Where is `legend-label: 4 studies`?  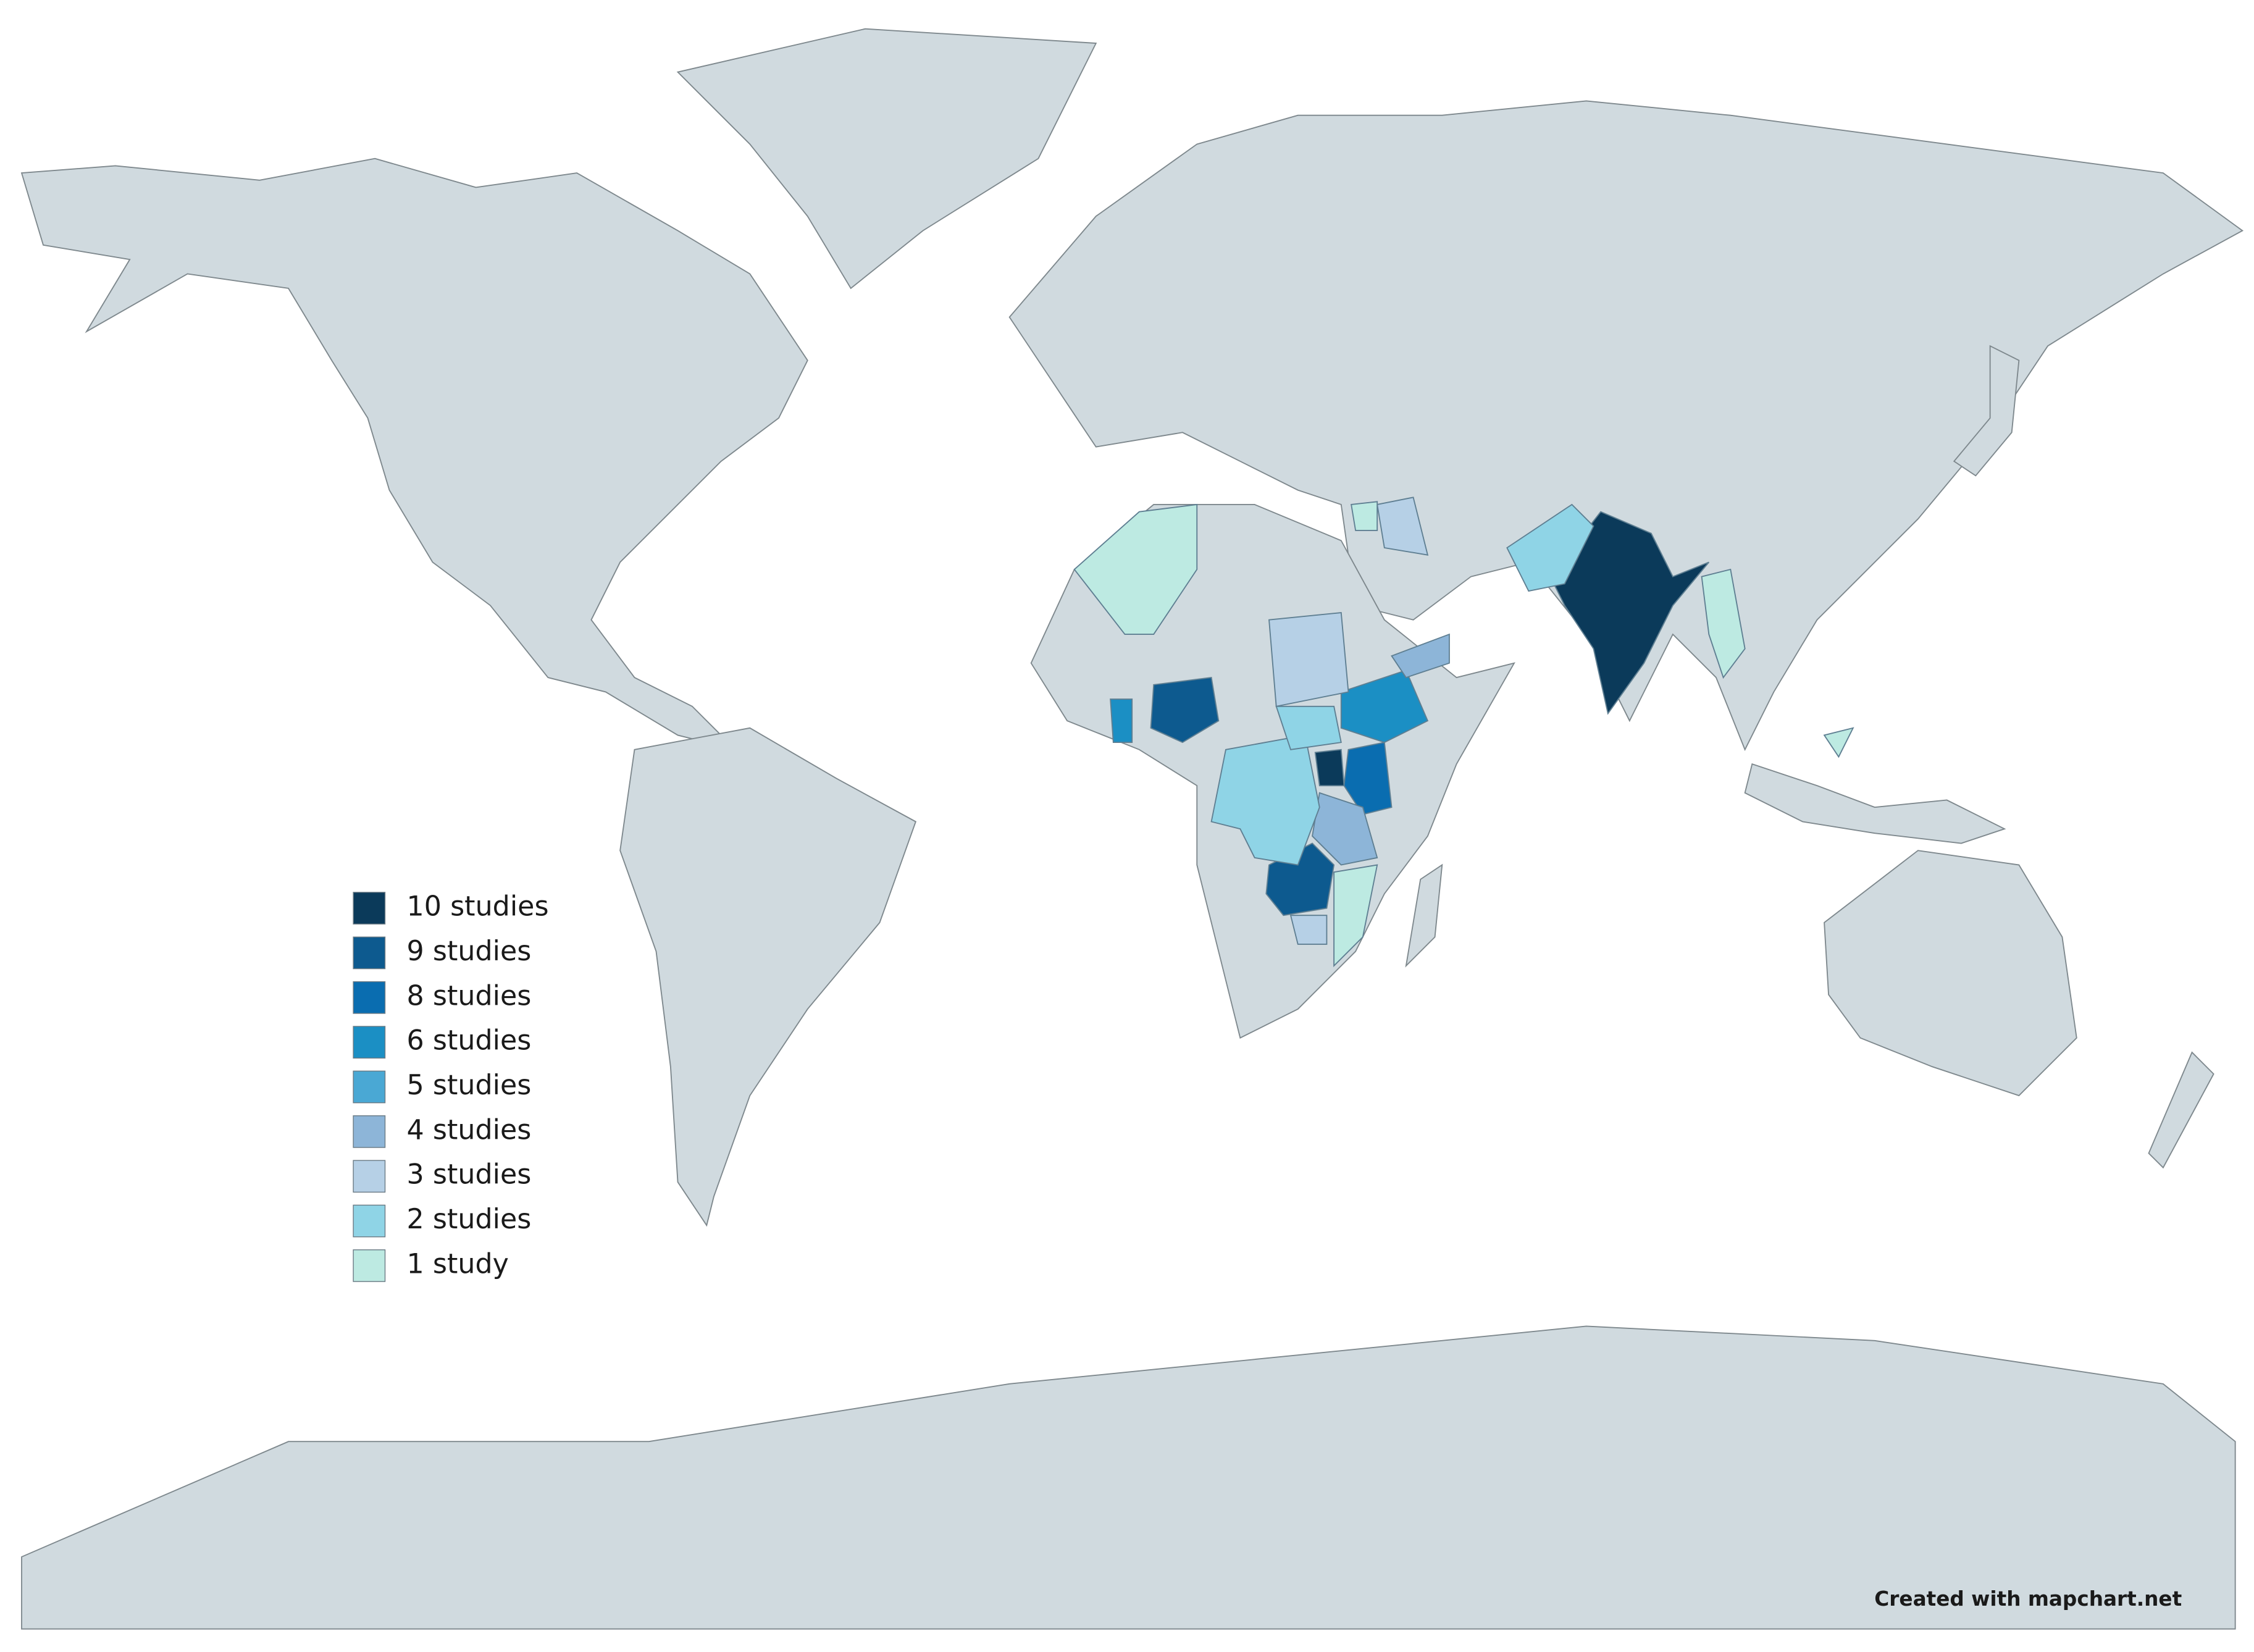 legend-label: 4 studies is located at coordinates (470, 1130).